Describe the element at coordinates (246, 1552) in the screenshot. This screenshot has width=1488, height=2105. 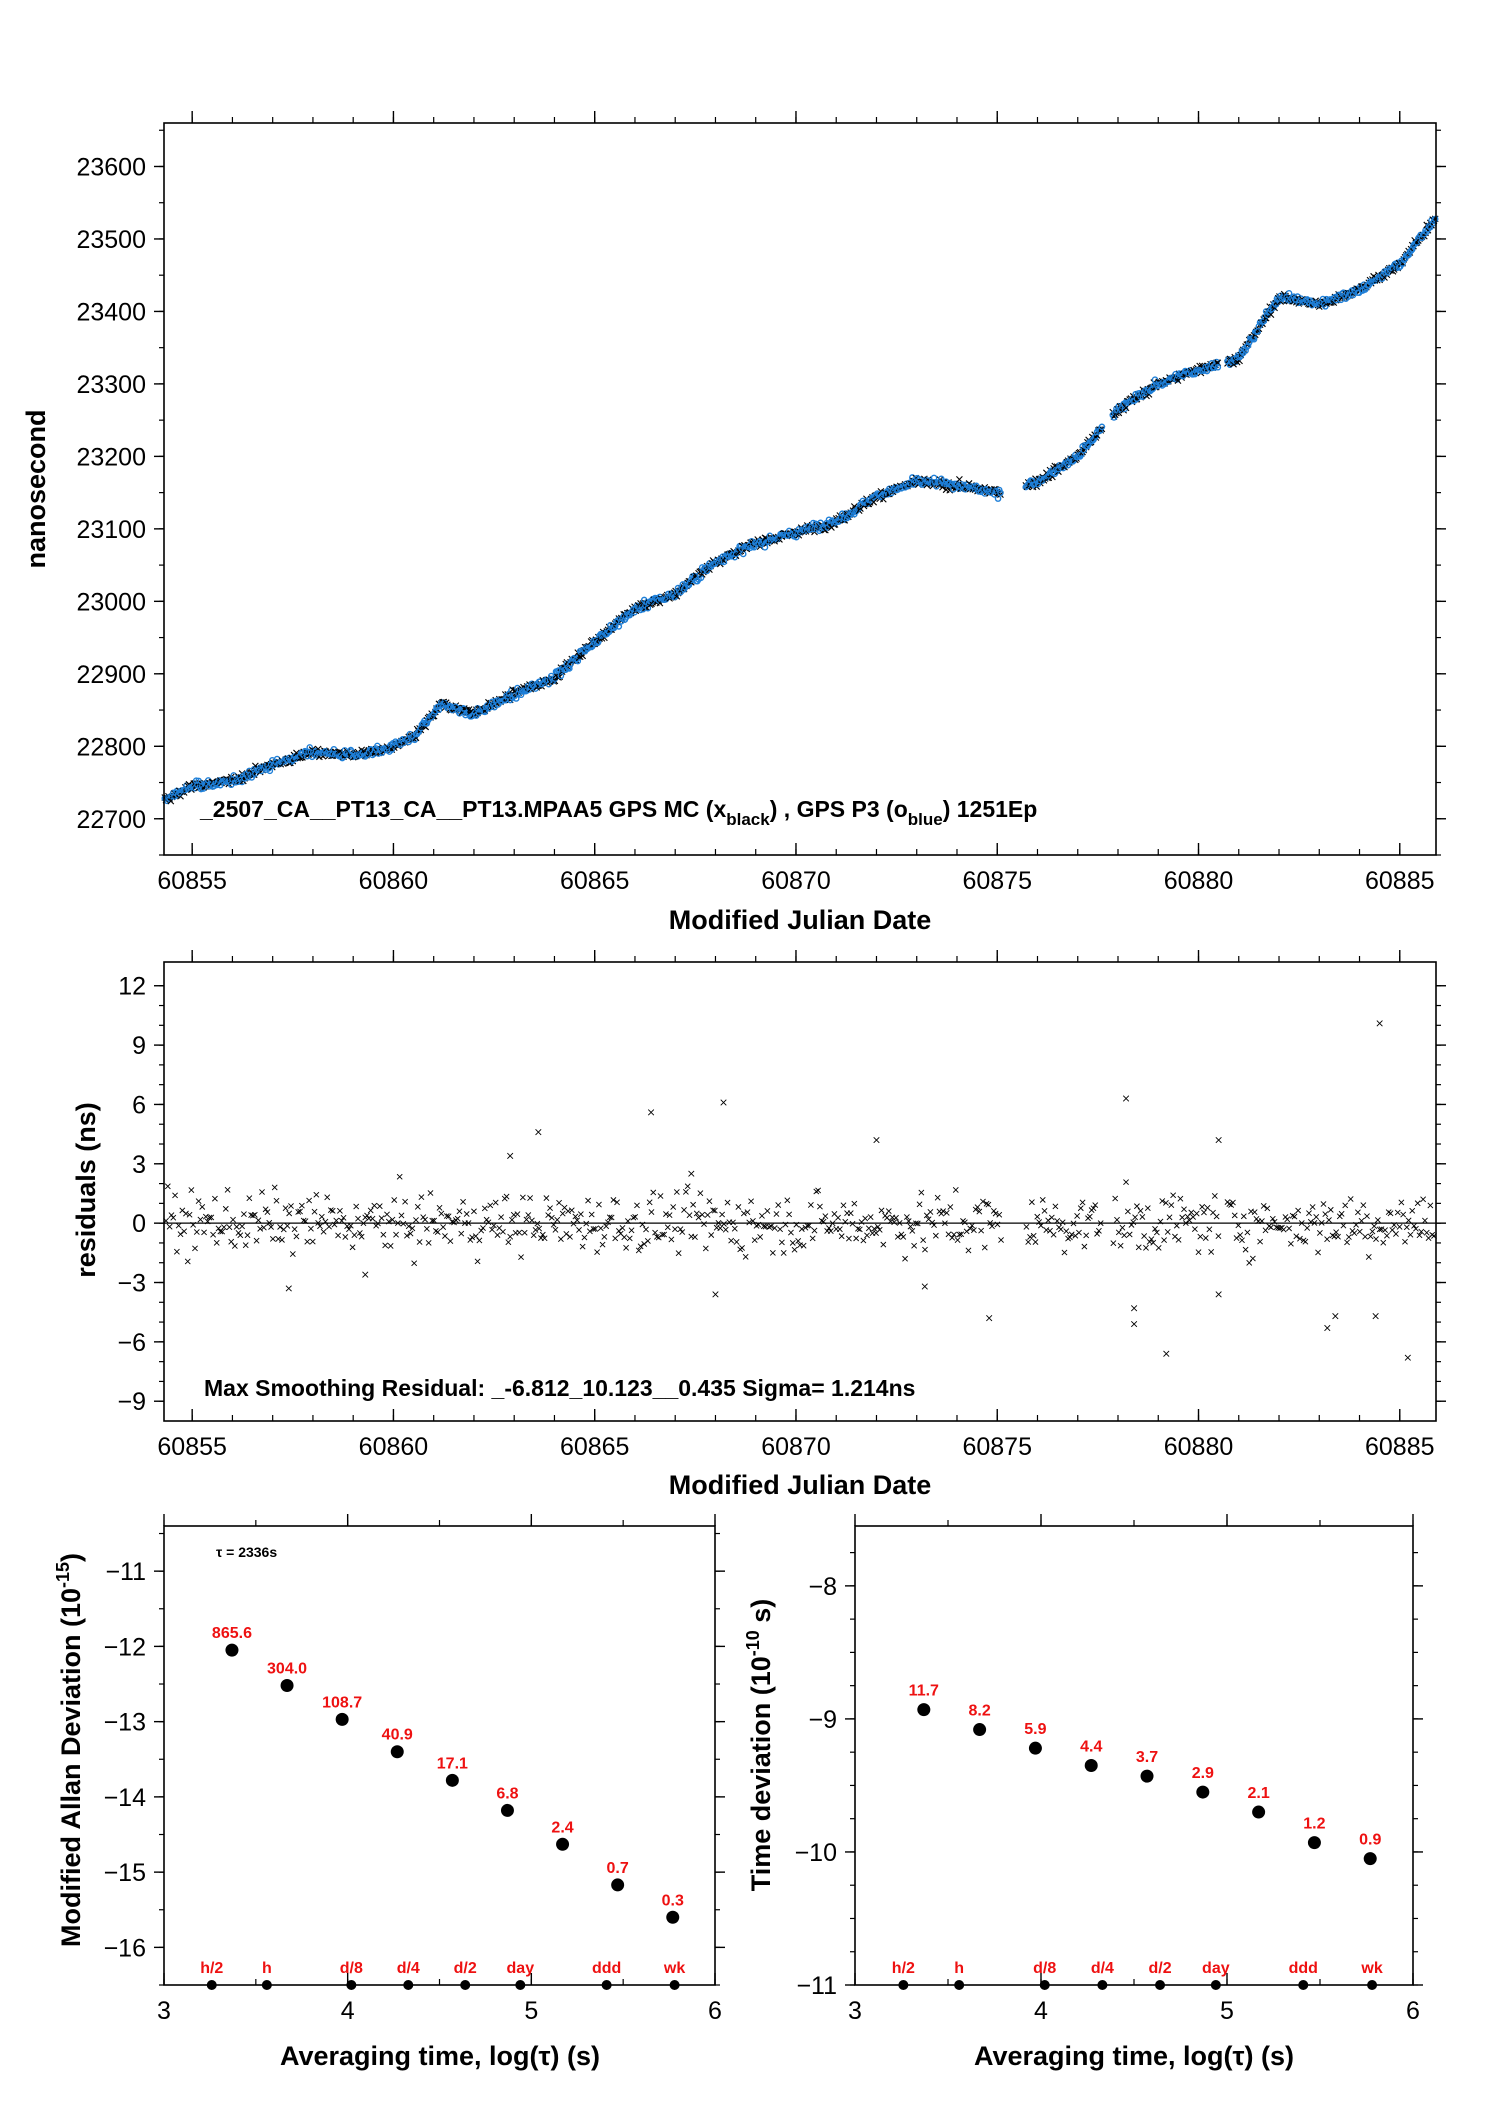
I see `tau-label: τ = 2336s` at that location.